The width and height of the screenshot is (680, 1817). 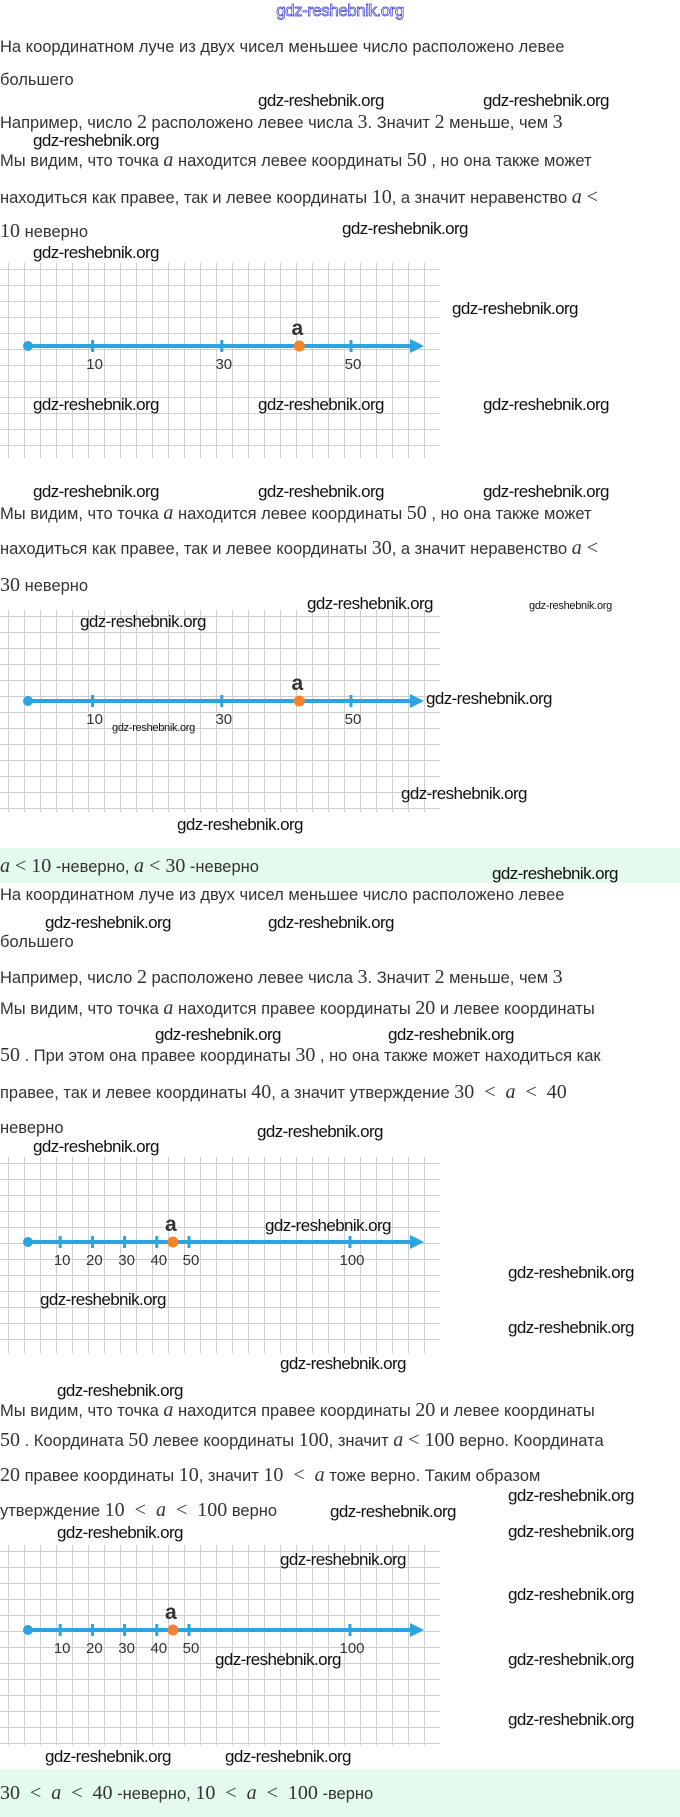 I want to click on text-segment: , а значит утверждение, so click(x=363, y=1093).